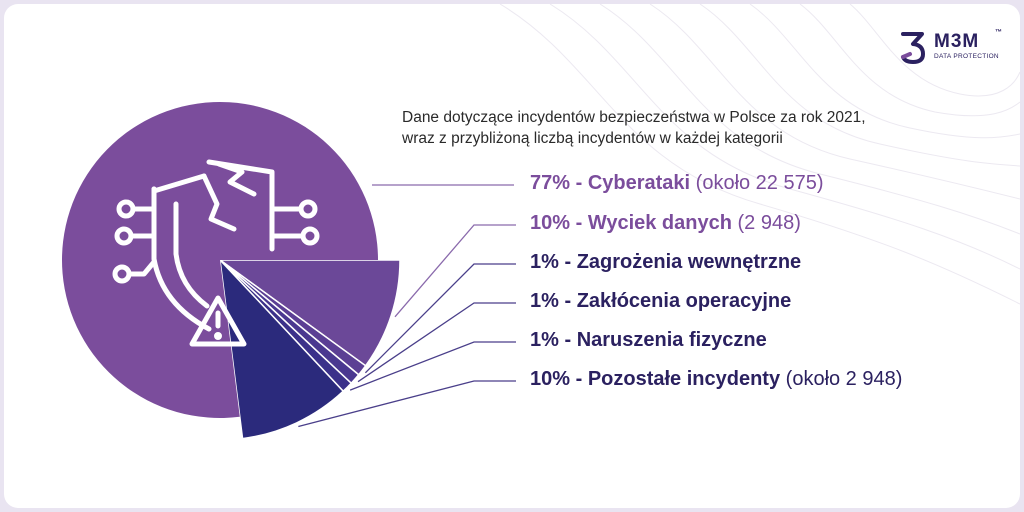 The height and width of the screenshot is (512, 1024). Describe the element at coordinates (659, 223) in the screenshot. I see `legend-name: Wyciek danych` at that location.